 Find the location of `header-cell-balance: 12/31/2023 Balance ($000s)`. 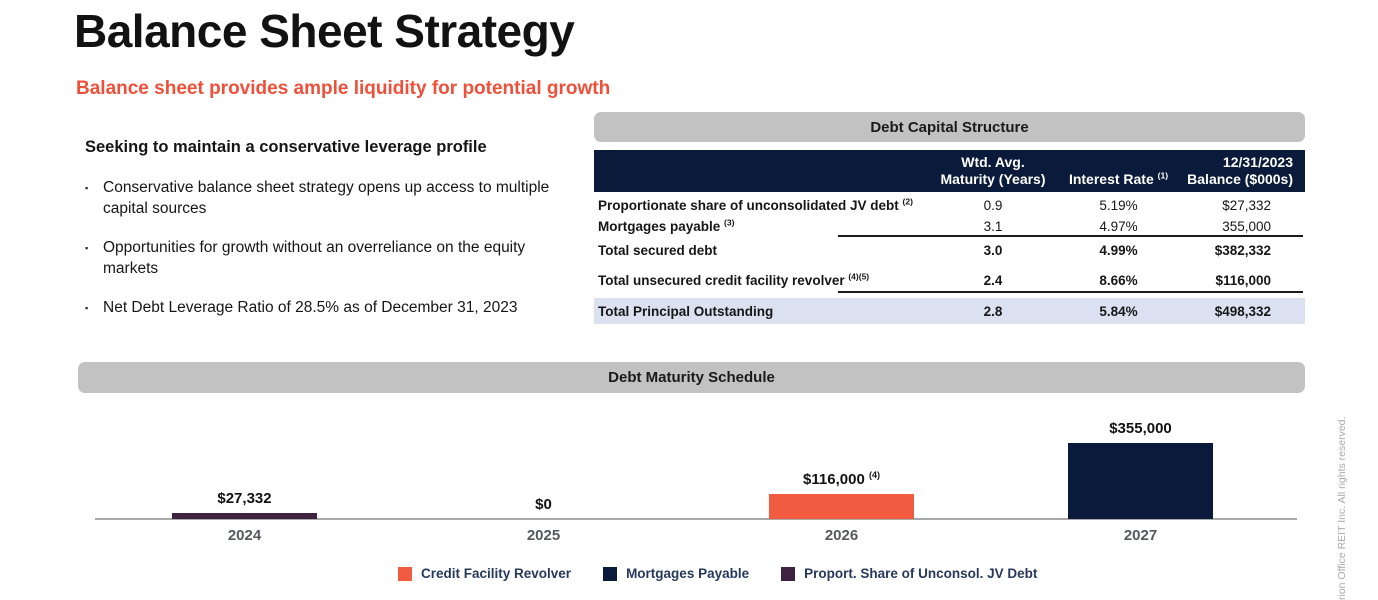

header-cell-balance: 12/31/2023 Balance ($000s) is located at coordinates (1240, 170).